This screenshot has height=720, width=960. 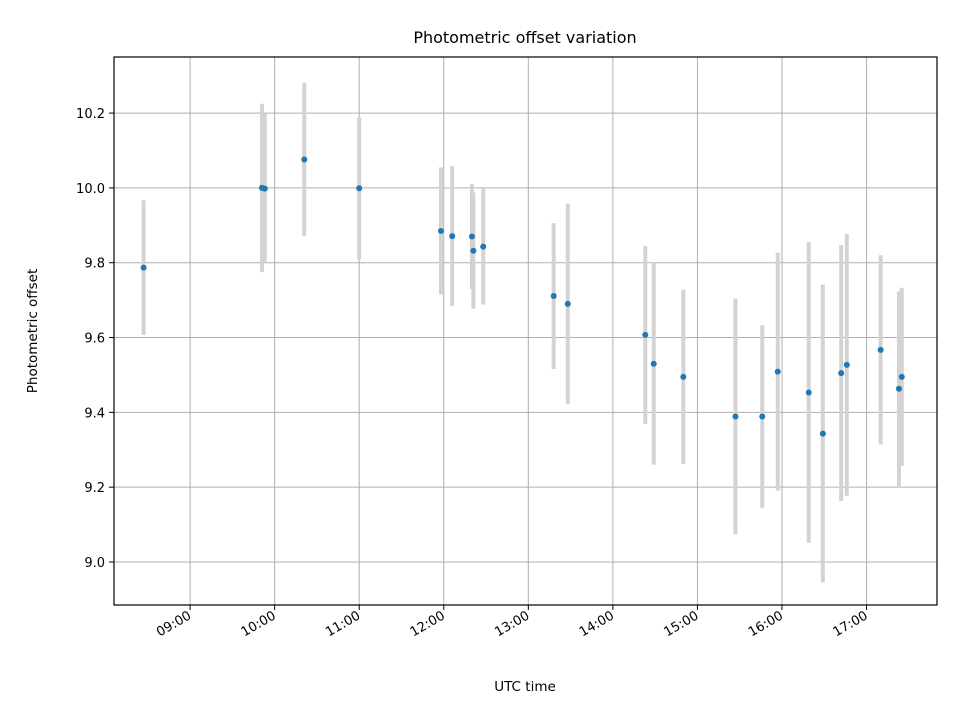 What do you see at coordinates (343, 624) in the screenshot?
I see `x-tick-label: 11:00` at bounding box center [343, 624].